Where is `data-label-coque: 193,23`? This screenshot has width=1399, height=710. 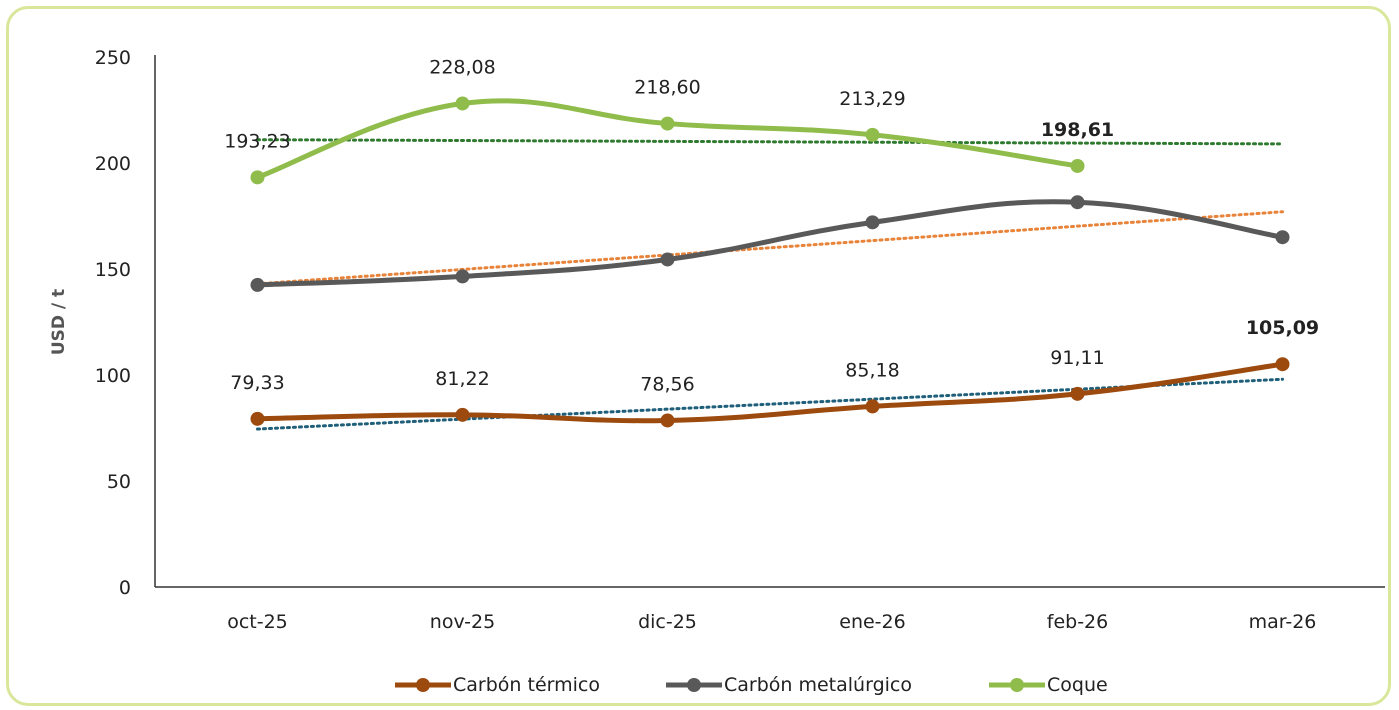
data-label-coque: 193,23 is located at coordinates (257, 141).